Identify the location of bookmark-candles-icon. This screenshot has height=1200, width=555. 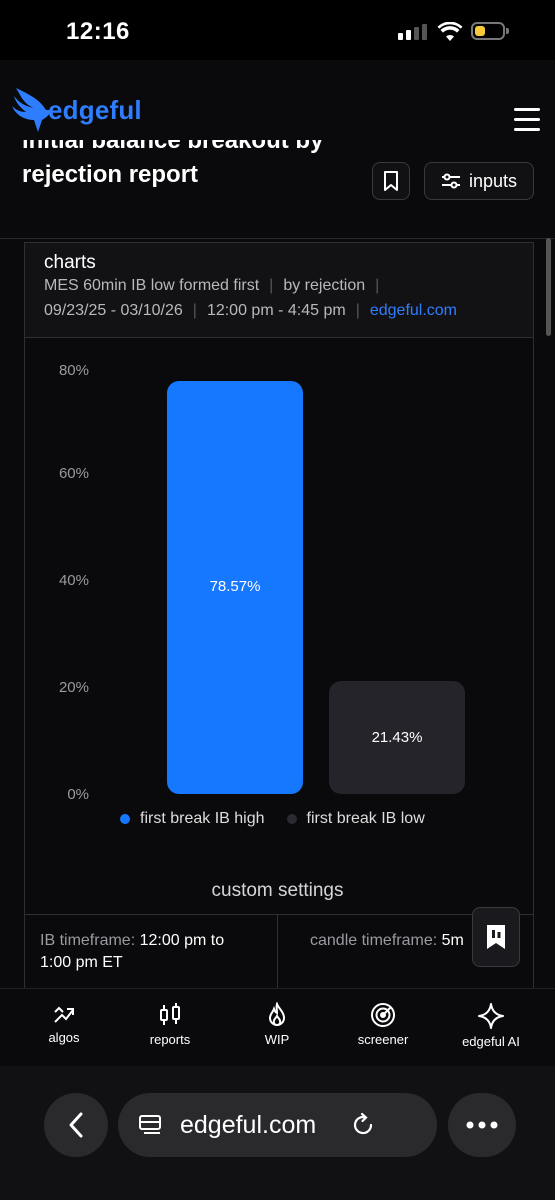
(496, 937).